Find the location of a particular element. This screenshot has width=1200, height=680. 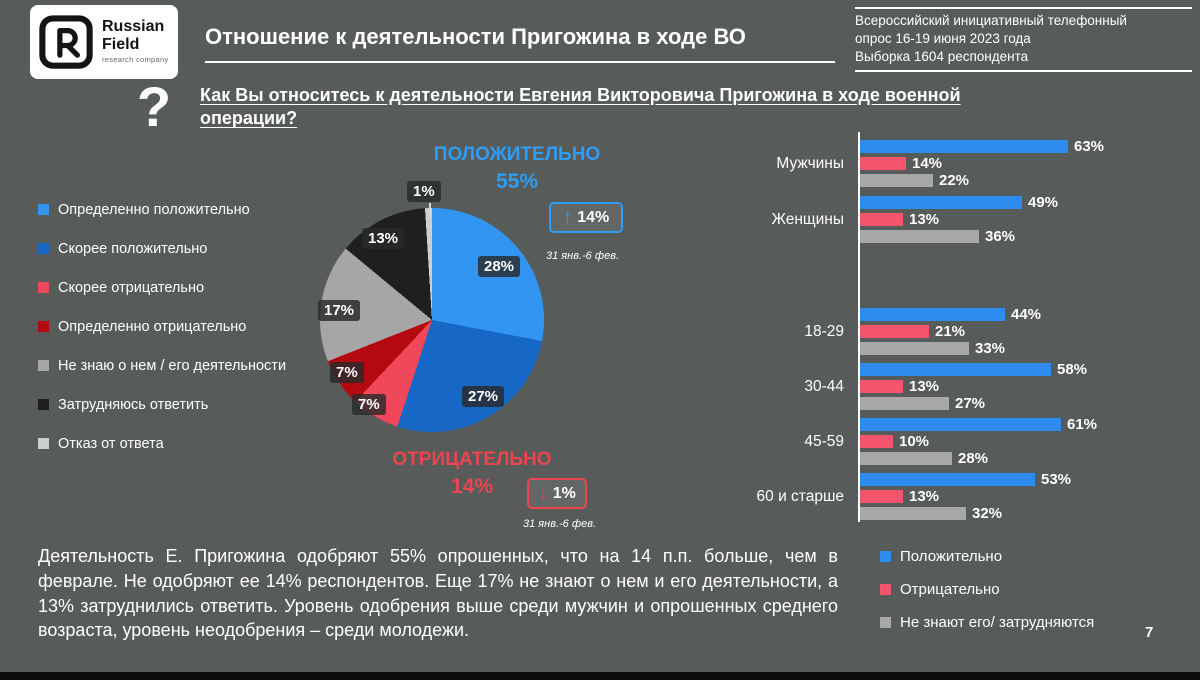

legend-label: Скорее отрицательно is located at coordinates (131, 287).